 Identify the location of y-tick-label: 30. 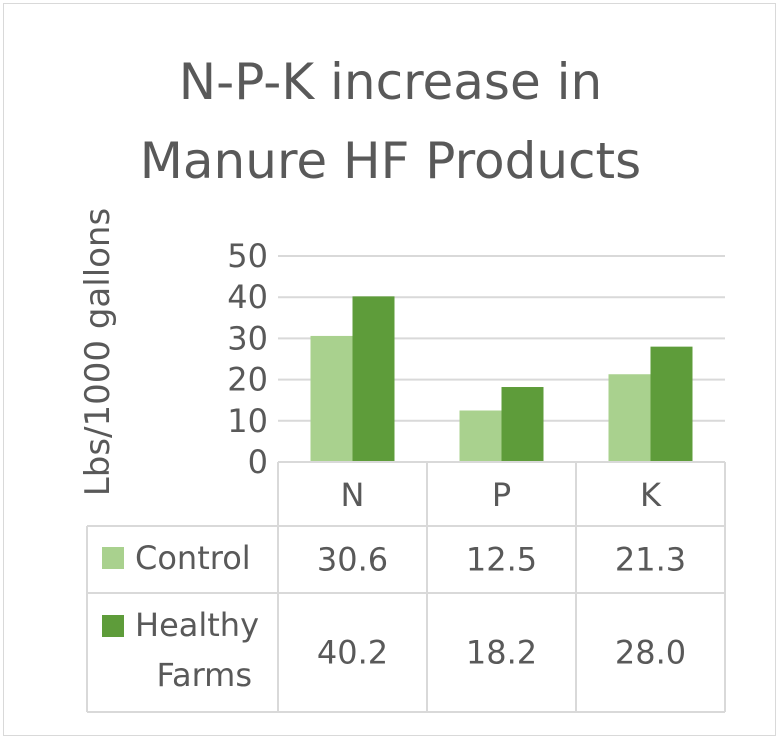
(247, 338).